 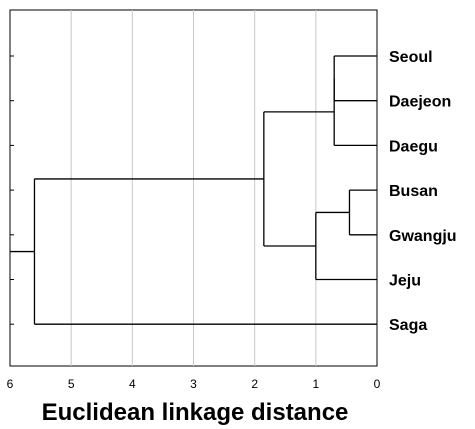 What do you see at coordinates (315, 384) in the screenshot?
I see `x-tick-label-1: 1` at bounding box center [315, 384].